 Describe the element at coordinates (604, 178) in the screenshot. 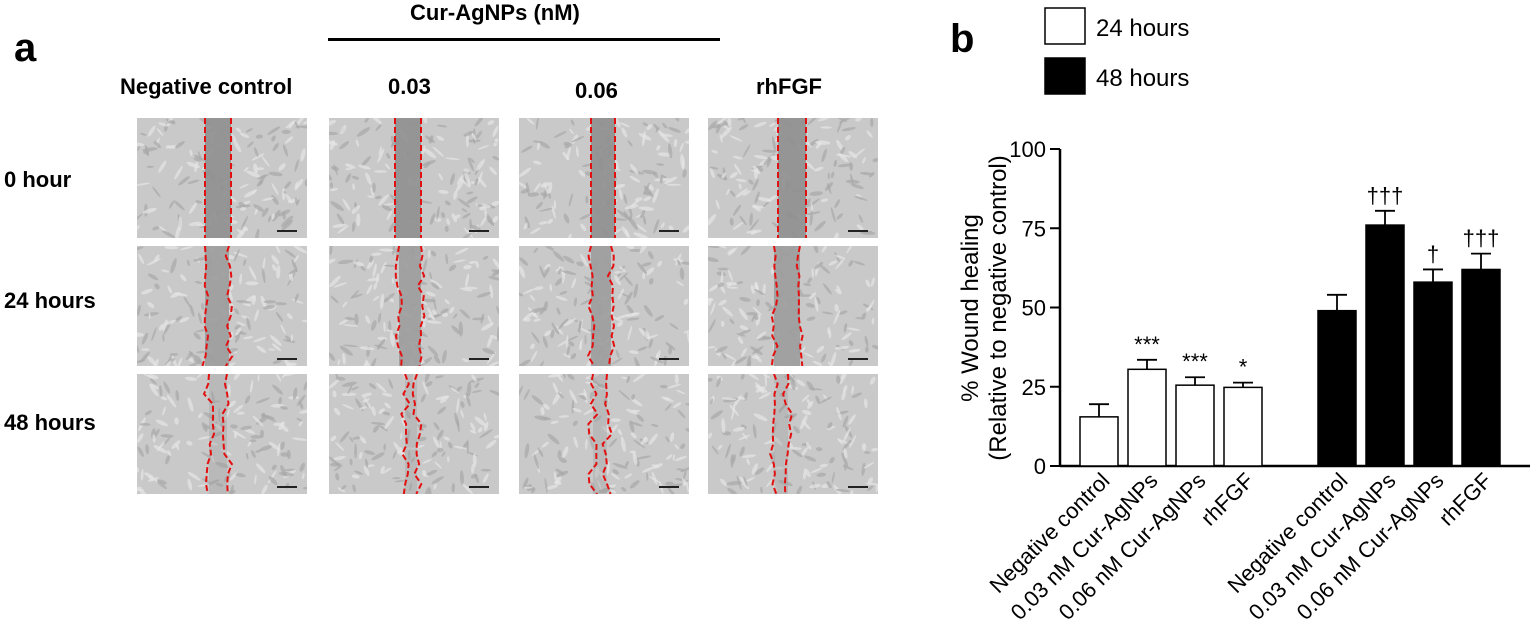

I see `micrograph-r0-c2` at that location.